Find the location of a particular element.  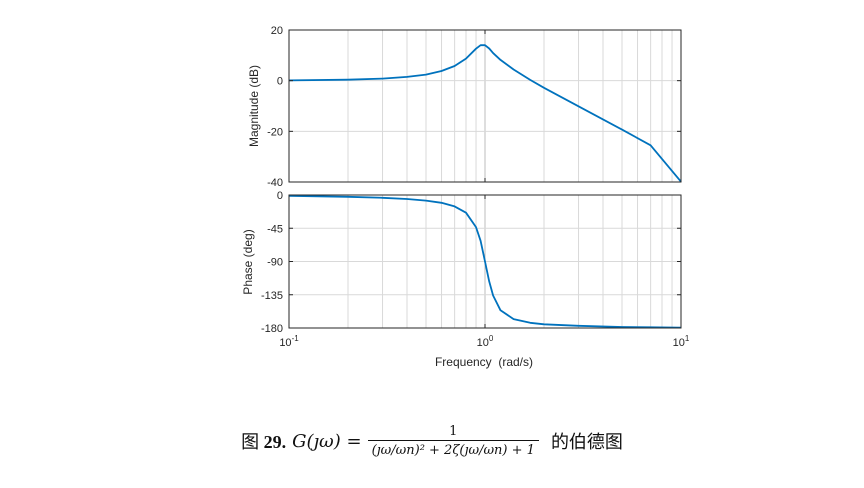

caption-fraction: 1 (ȷω/ωn)² + 2ζ(ȷω/ωn) + 1 is located at coordinates (453, 441).